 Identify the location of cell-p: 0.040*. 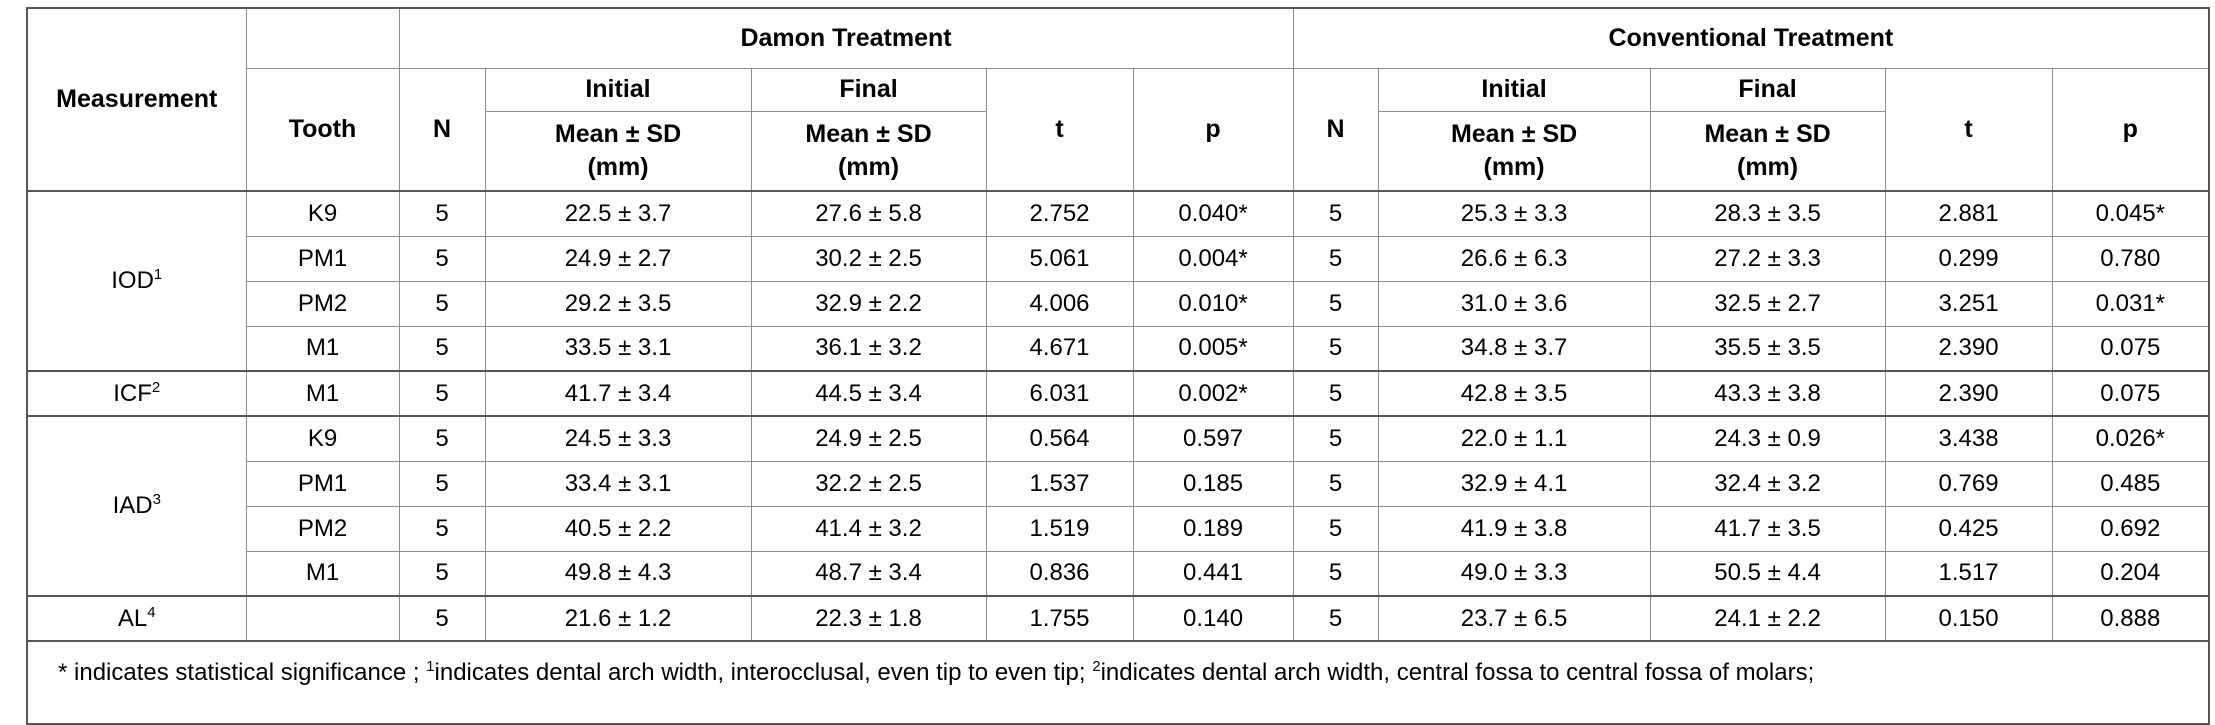
(1213, 213).